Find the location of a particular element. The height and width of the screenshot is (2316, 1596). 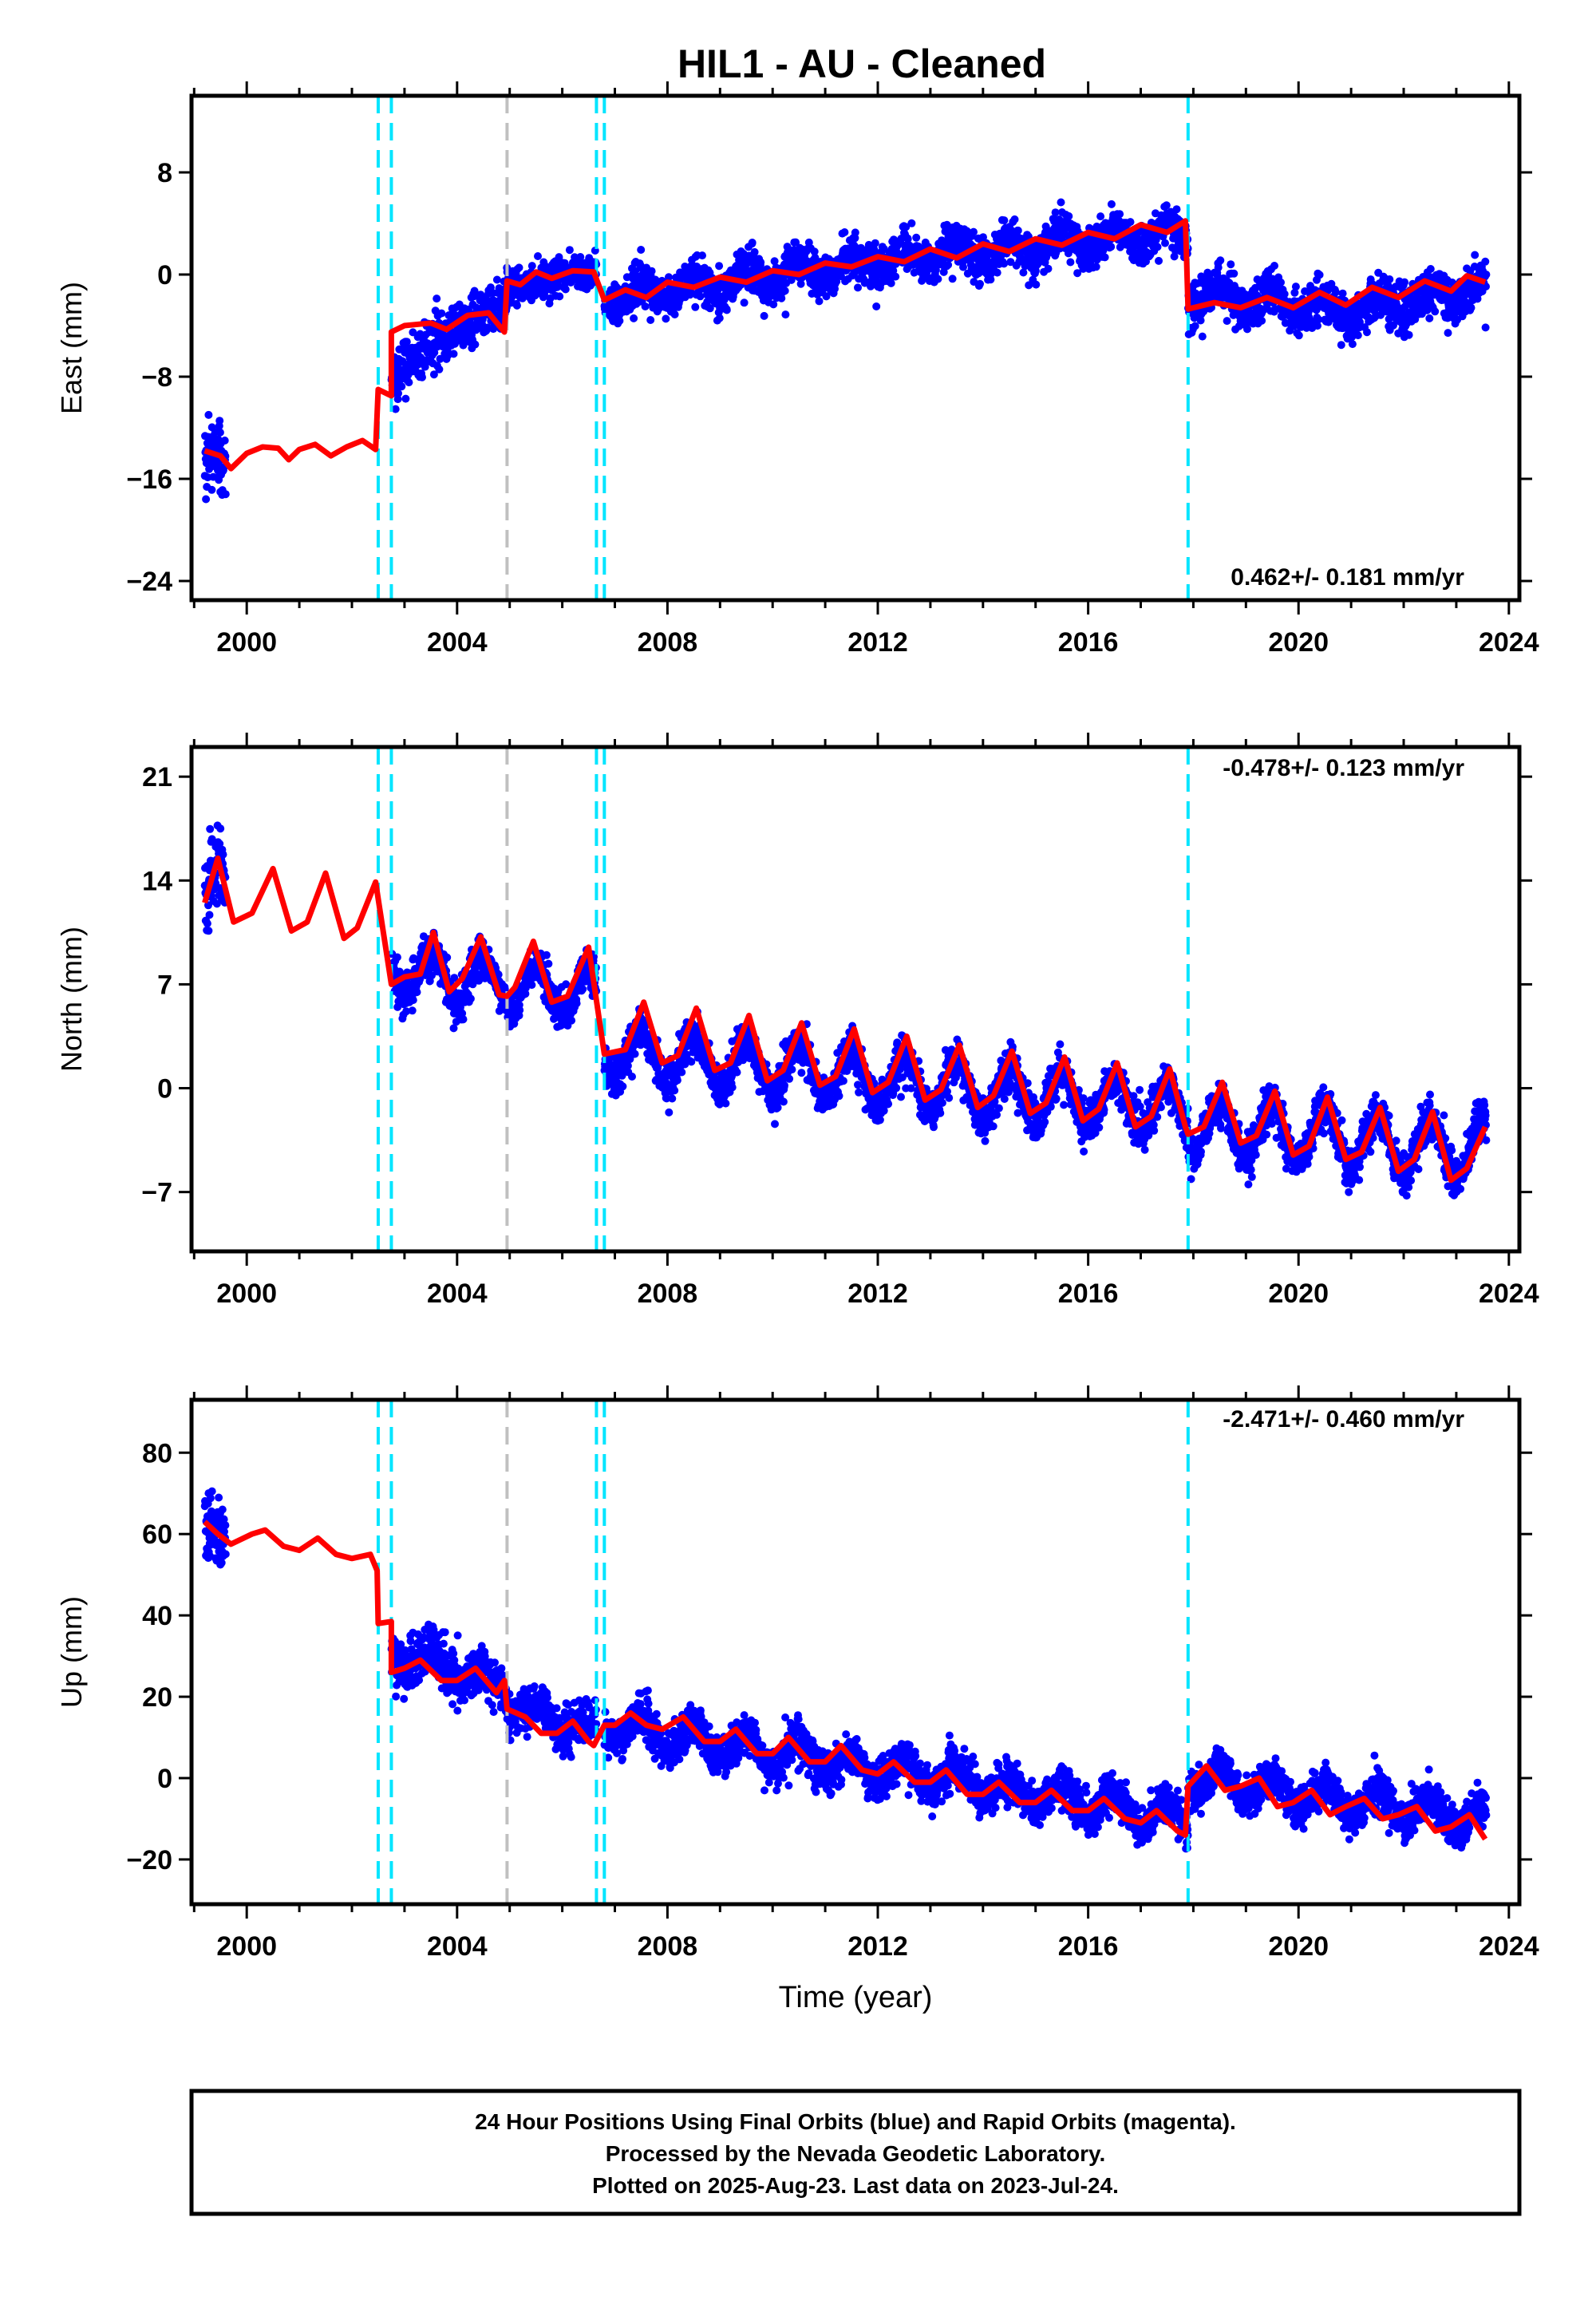

x-tick-label: 2024 is located at coordinates (1509, 642).